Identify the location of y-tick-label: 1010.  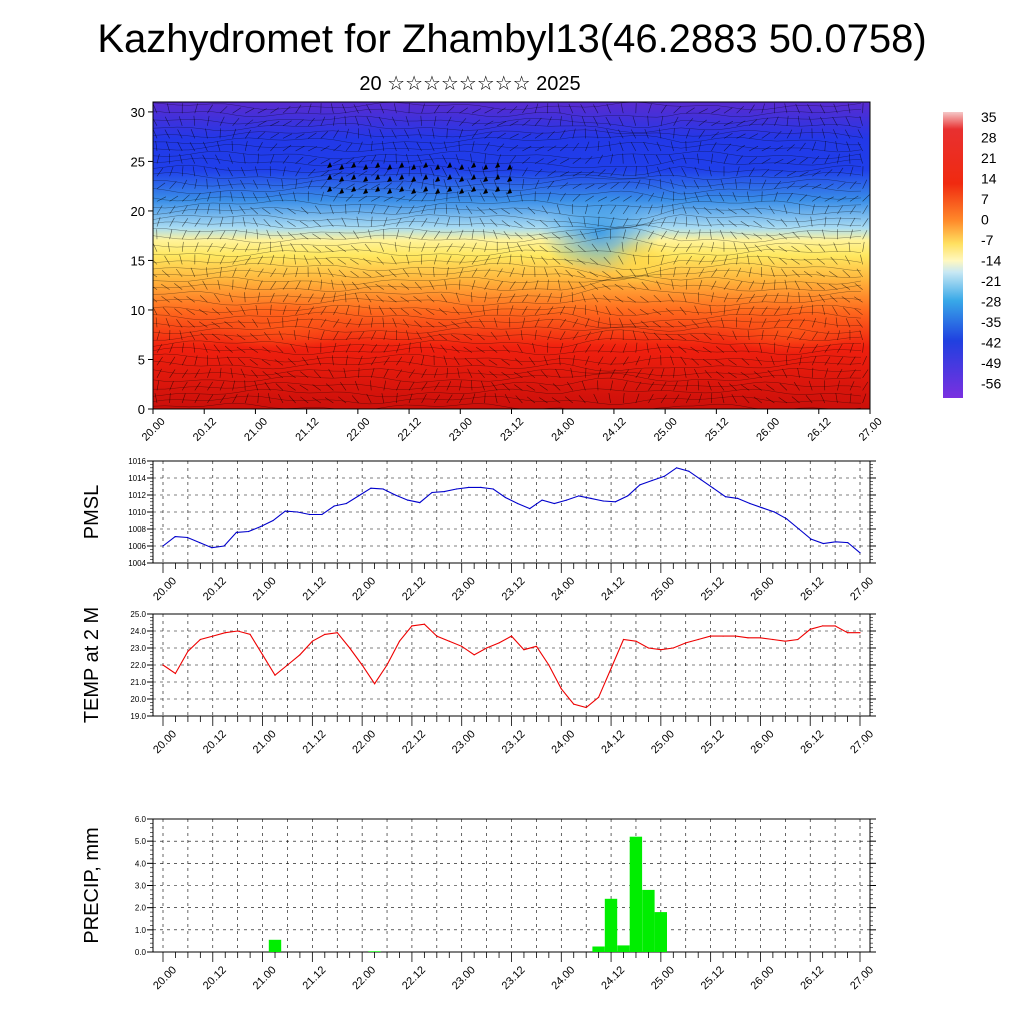
(137, 512).